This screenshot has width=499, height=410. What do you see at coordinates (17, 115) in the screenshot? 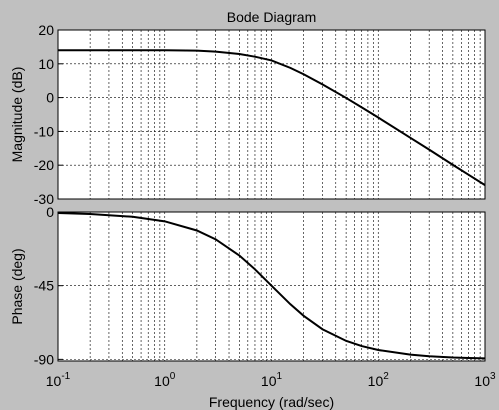
I see `magnitude-y-axis-label: Magnitude (dB)` at bounding box center [17, 115].